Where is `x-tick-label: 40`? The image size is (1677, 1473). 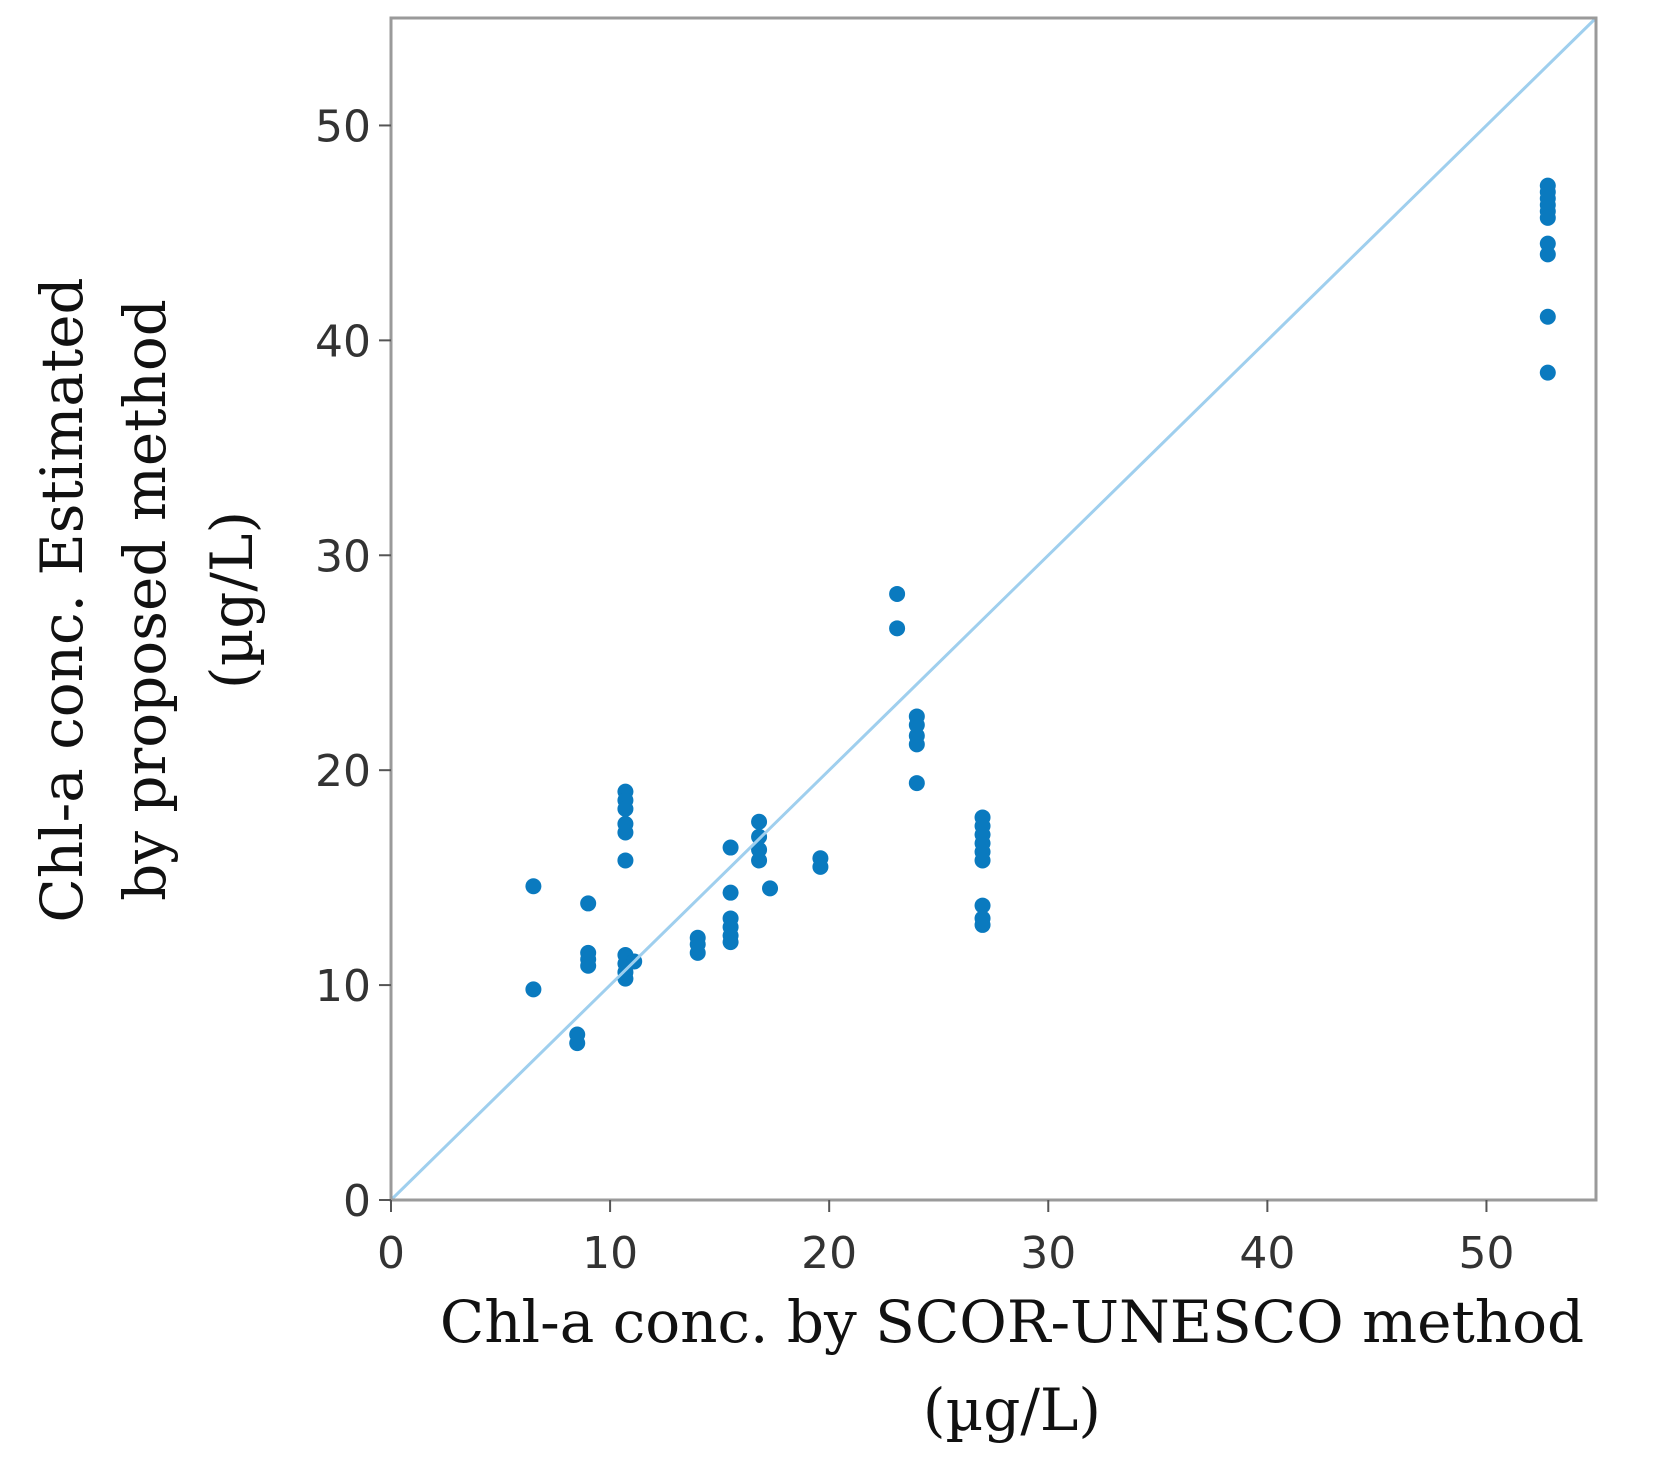
x-tick-label: 40 is located at coordinates (1267, 1253).